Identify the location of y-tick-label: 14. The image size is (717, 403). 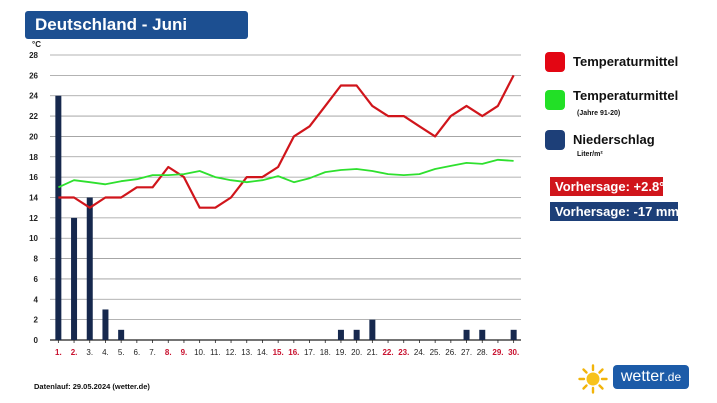
(33, 198).